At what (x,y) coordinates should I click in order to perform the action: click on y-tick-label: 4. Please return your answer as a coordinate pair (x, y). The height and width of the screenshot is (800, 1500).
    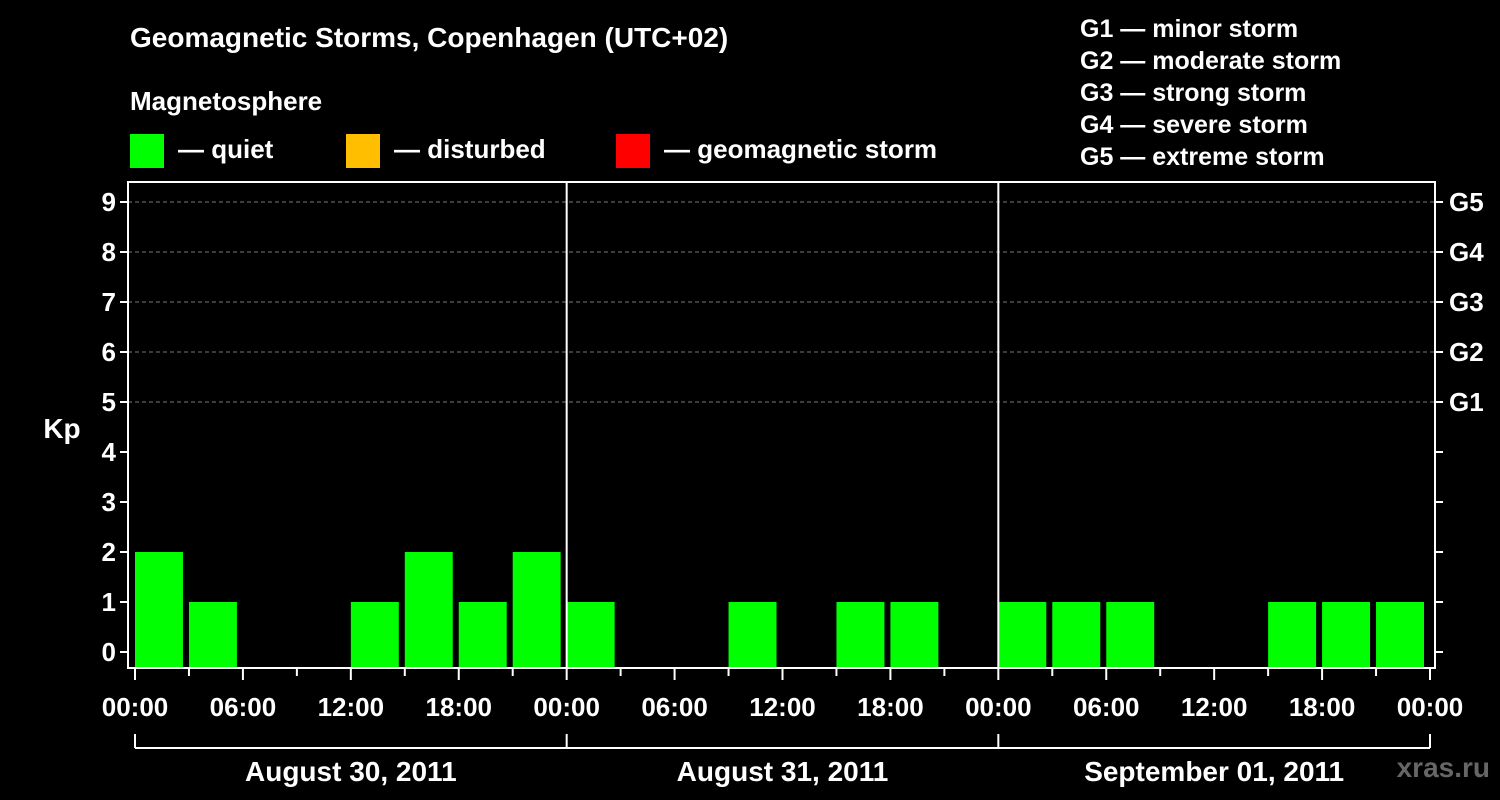
    Looking at the image, I should click on (109, 452).